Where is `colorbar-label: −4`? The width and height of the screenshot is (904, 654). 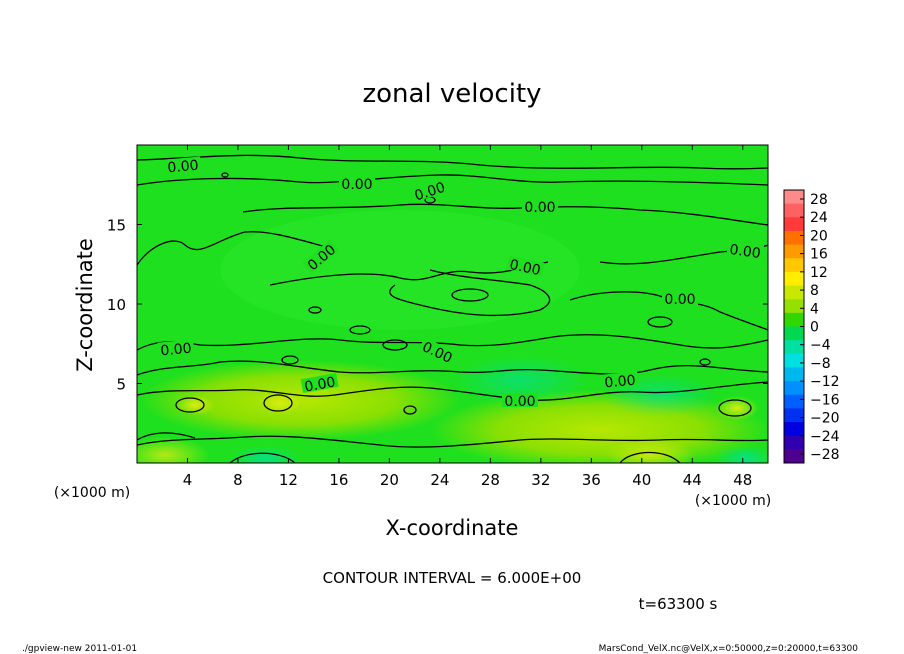
colorbar-label: −4 is located at coordinates (820, 346).